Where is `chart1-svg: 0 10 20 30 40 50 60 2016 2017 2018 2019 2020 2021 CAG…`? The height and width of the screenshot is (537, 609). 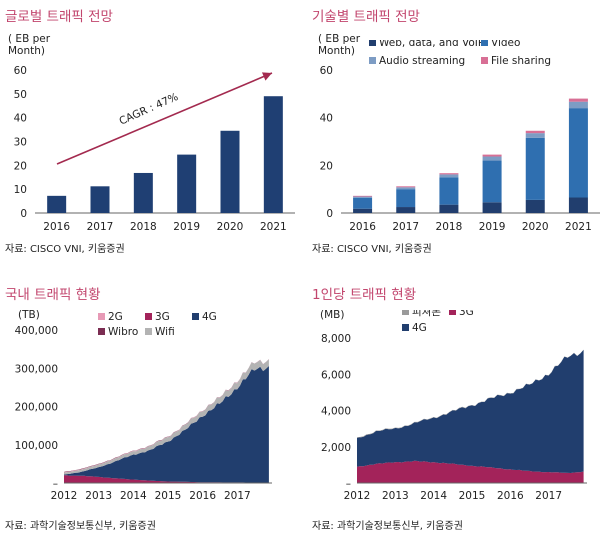
chart1-svg: 0 10 20 30 40 50 60 2016 2017 2018 2019 2020 2021 CAG… is located at coordinates (154, 149).